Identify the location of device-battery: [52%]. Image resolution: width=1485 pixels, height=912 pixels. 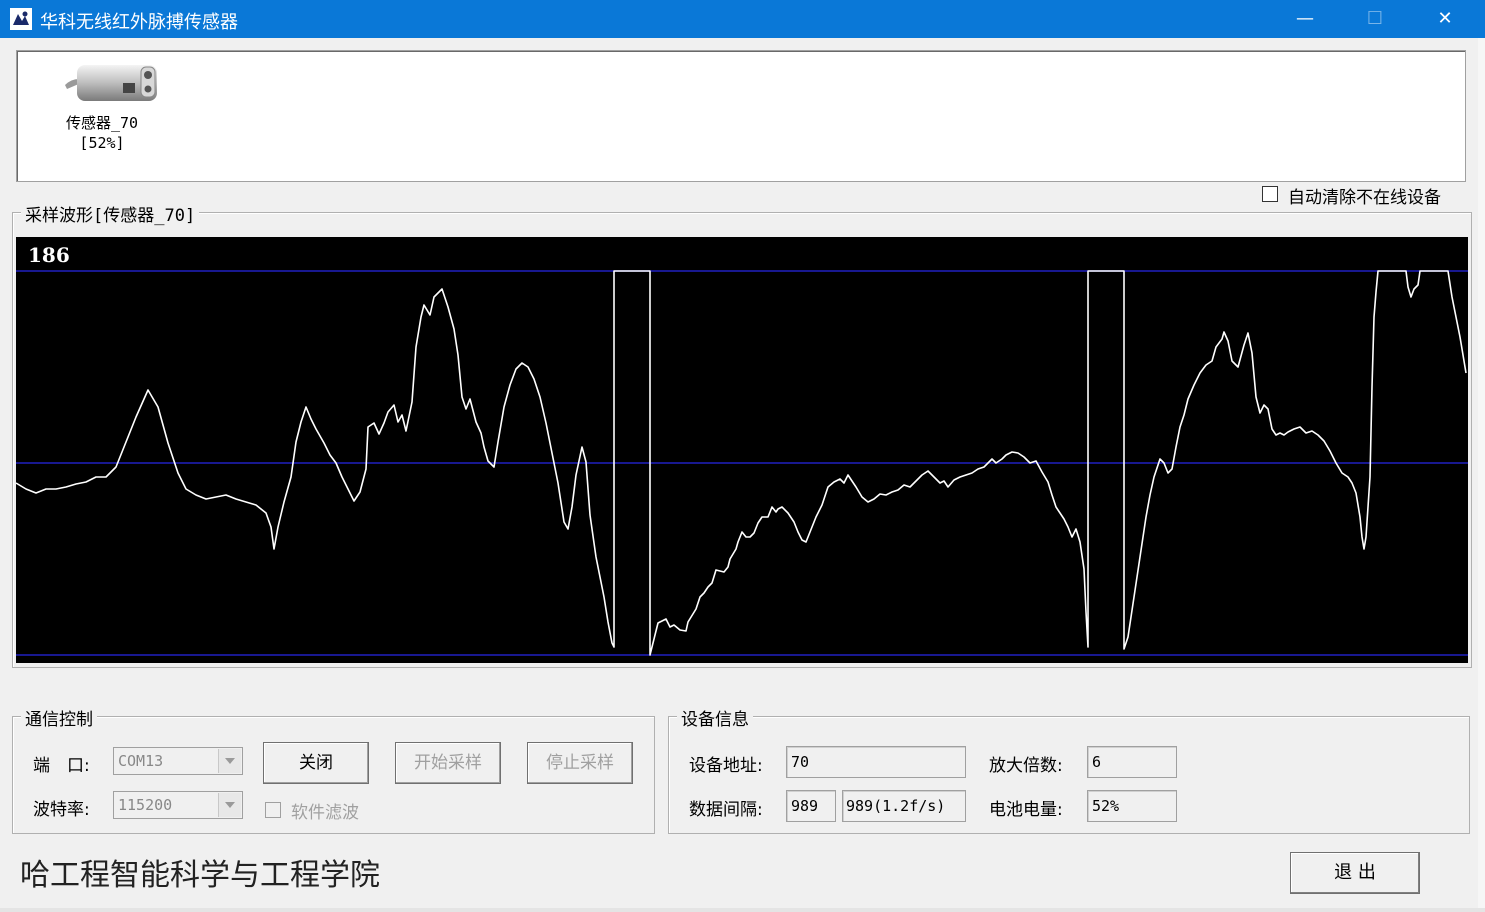
(102, 143).